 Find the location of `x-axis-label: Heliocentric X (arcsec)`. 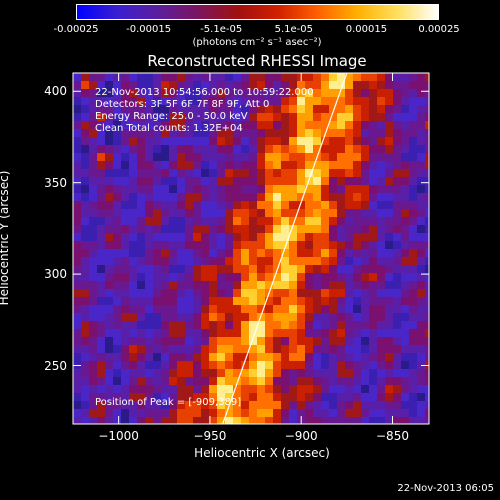

x-axis-label: Heliocentric X (arcsec) is located at coordinates (262, 453).